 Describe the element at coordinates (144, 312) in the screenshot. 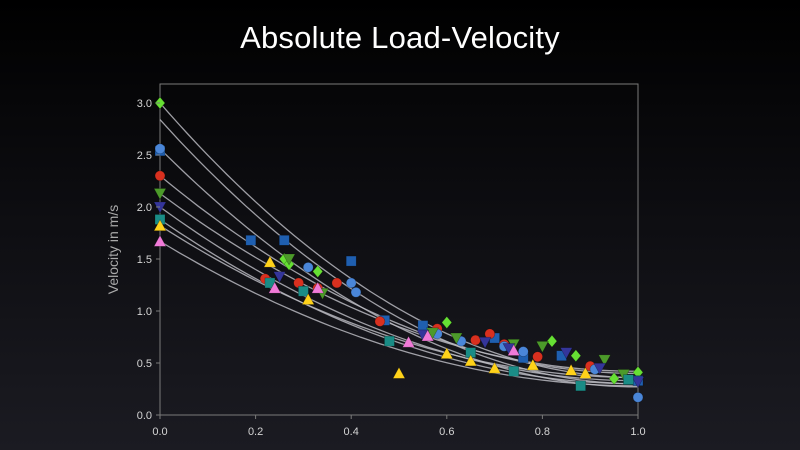

I see `y-tick-label: 1.0` at that location.